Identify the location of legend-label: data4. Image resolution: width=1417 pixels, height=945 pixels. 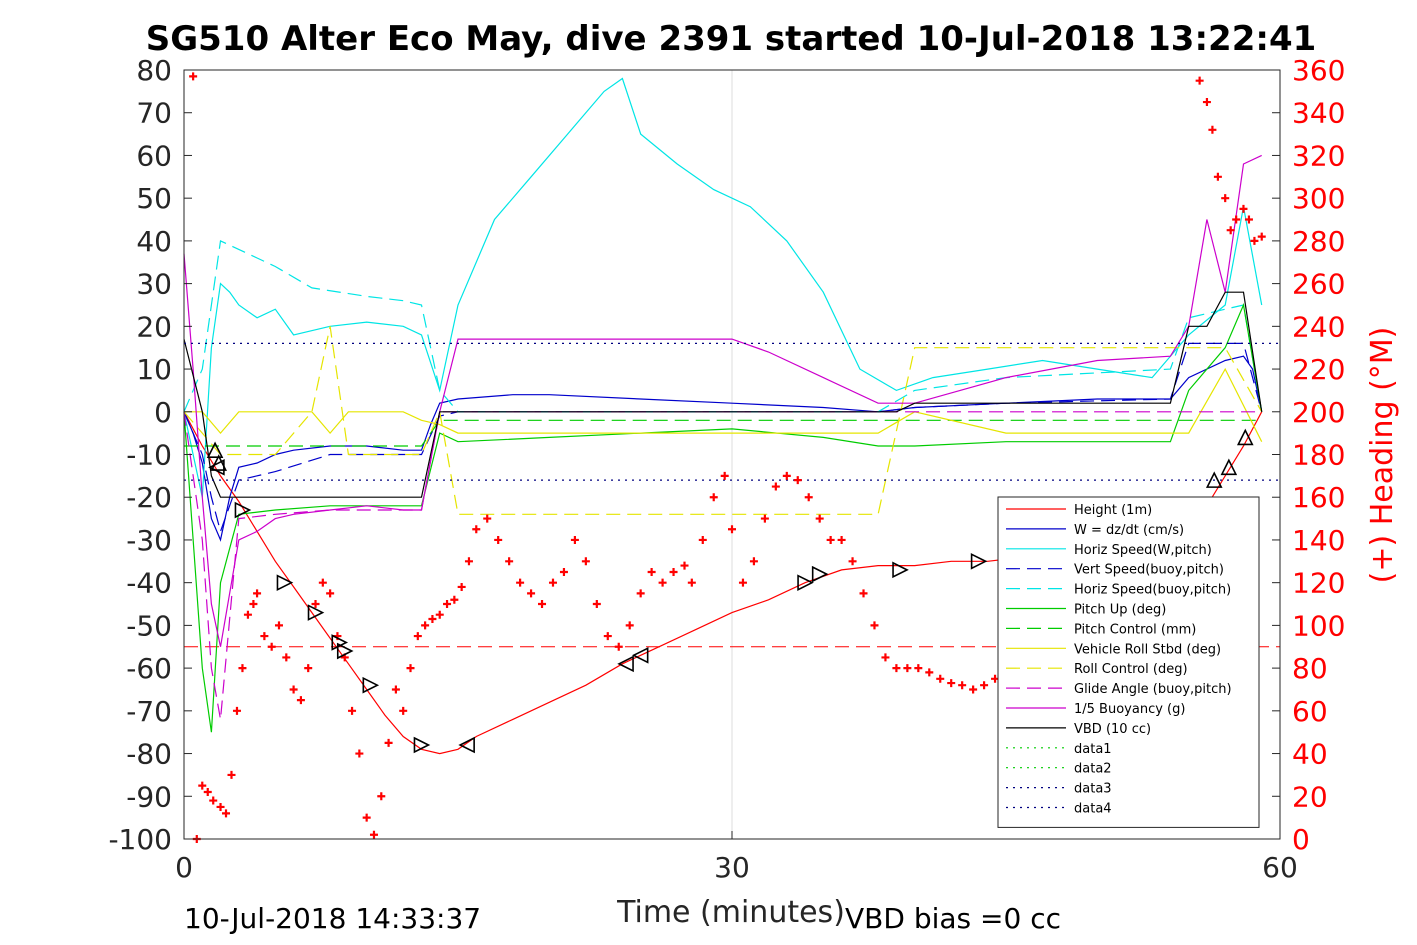
(1093, 809).